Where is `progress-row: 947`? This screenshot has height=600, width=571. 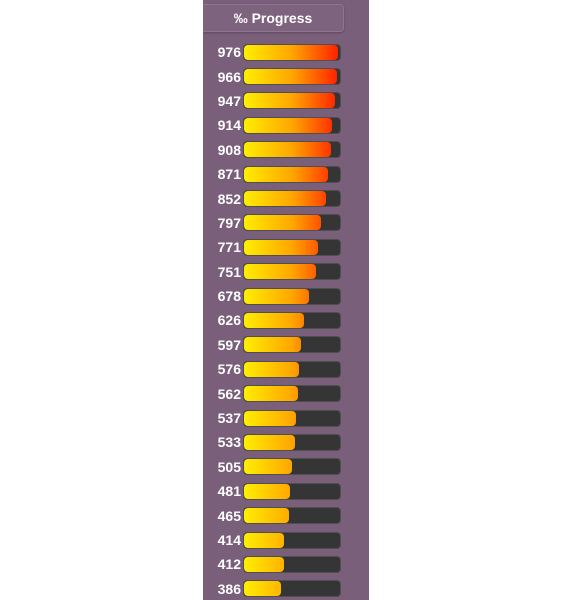
progress-row: 947 is located at coordinates (286, 101).